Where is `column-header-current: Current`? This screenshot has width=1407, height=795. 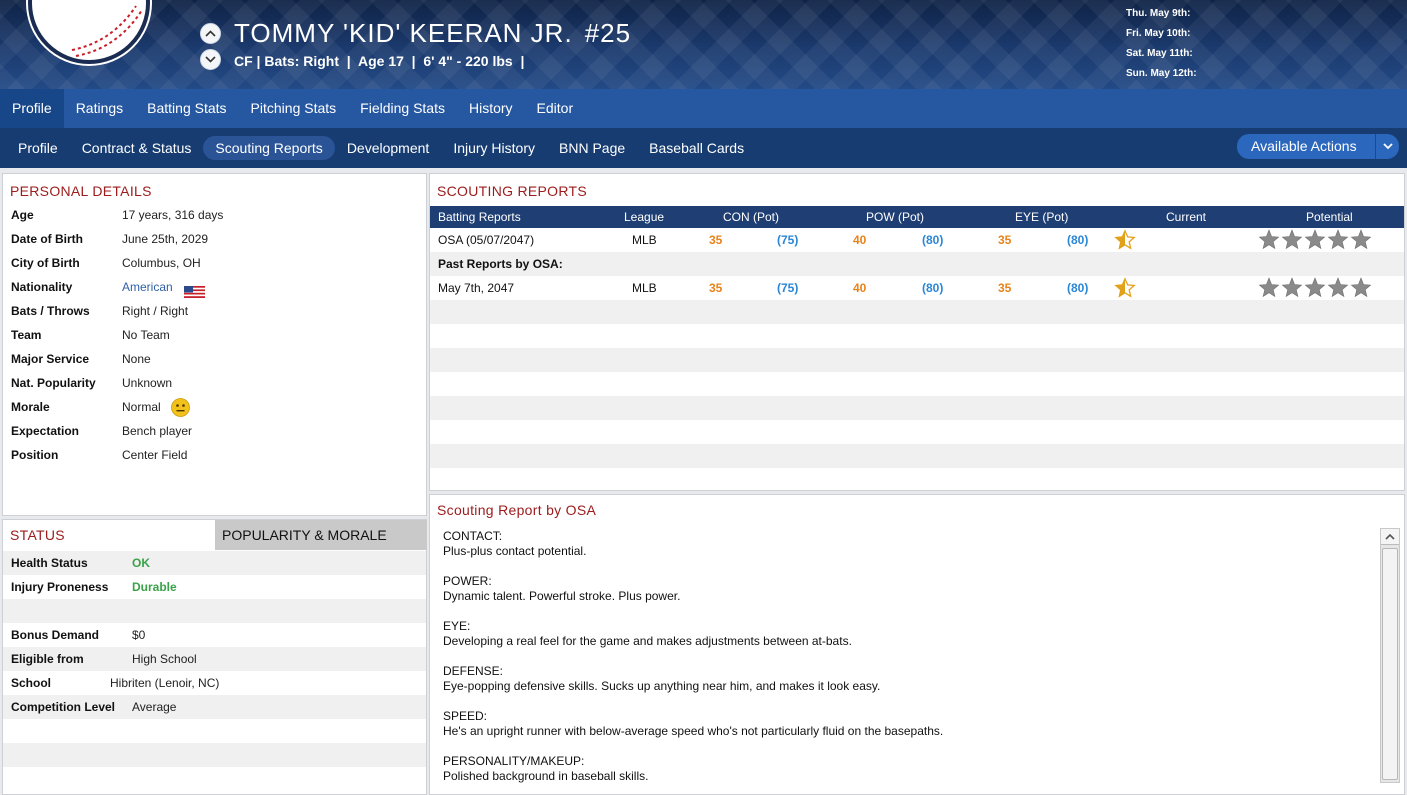 column-header-current: Current is located at coordinates (1186, 217).